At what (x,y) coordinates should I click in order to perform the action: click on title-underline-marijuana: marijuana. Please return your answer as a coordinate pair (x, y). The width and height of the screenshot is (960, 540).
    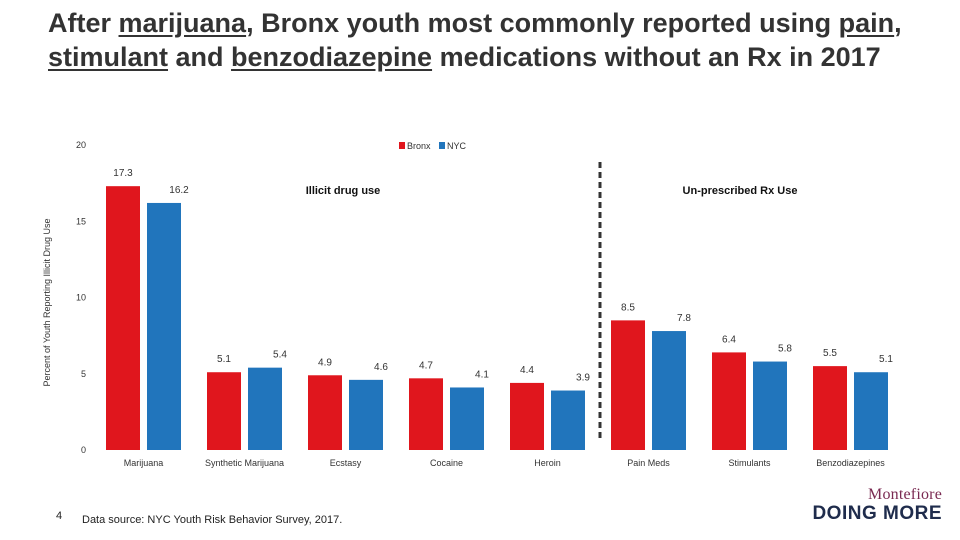
    Looking at the image, I should click on (182, 23).